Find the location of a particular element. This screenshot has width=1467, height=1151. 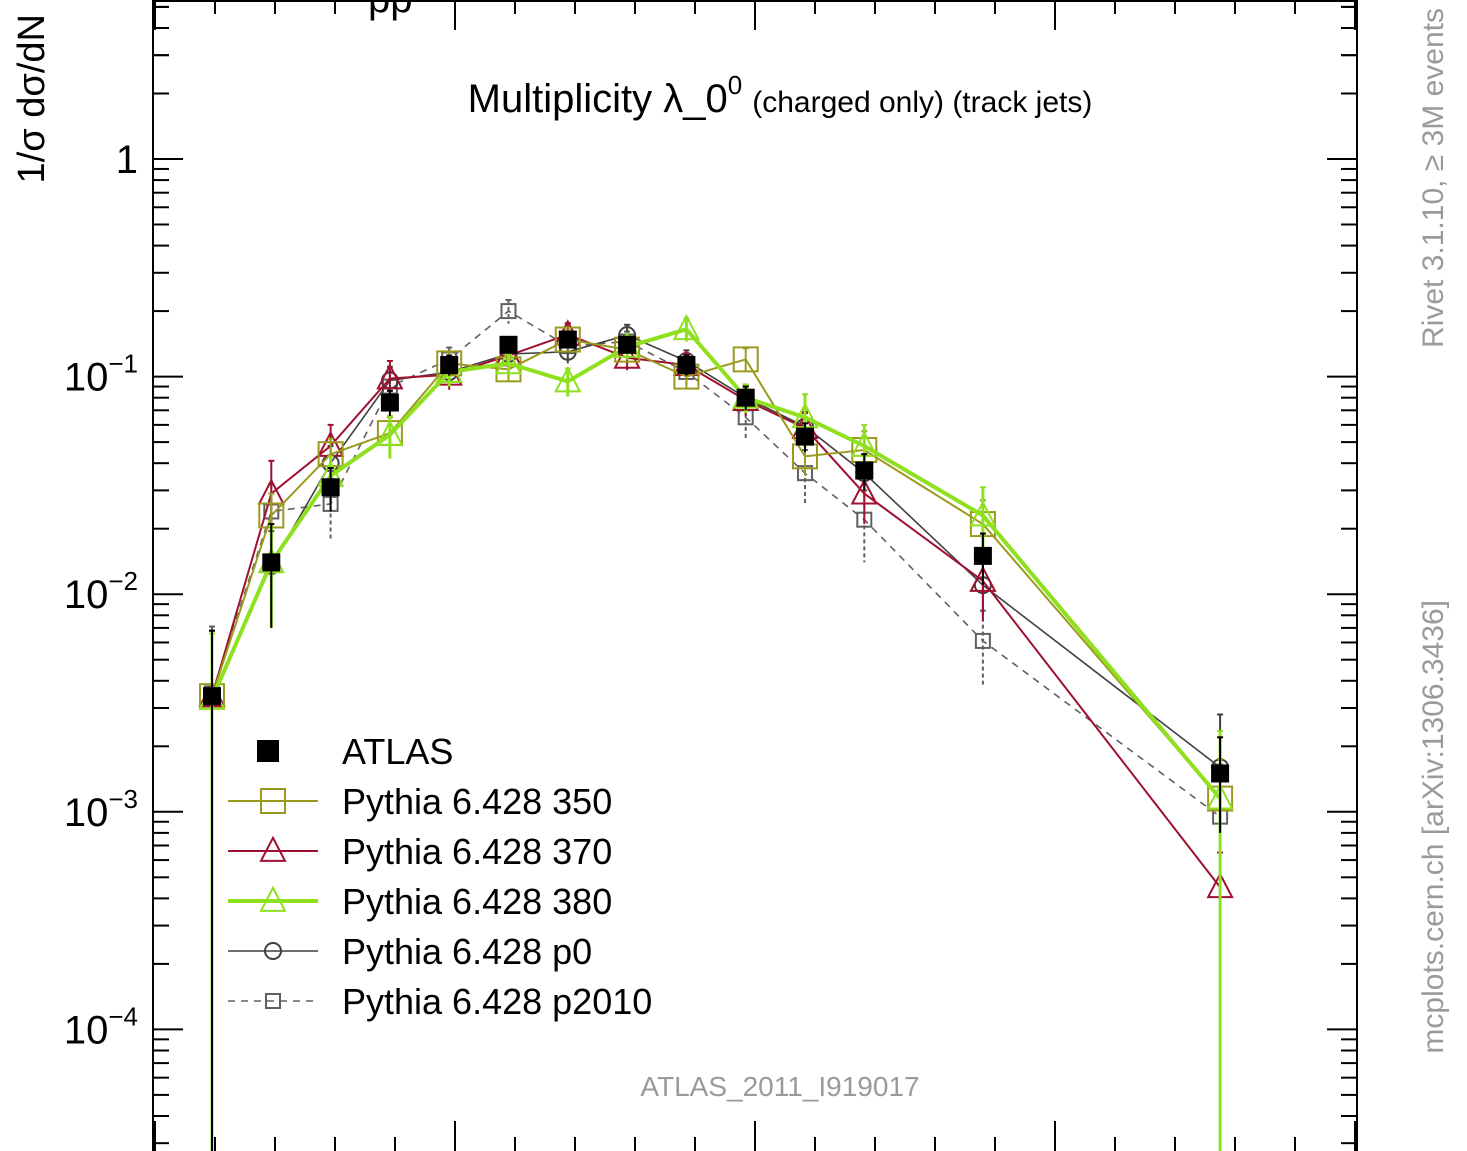

legend-item: Pythia 6.428 p0 is located at coordinates (410, 951).